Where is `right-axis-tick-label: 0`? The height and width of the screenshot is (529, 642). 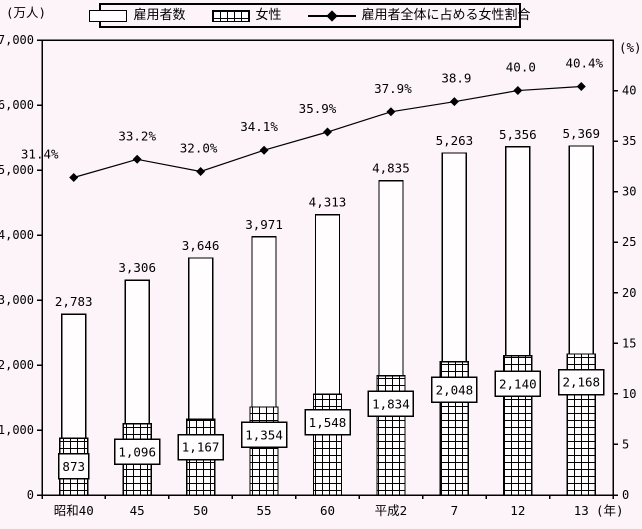 right-axis-tick-label: 0 is located at coordinates (625, 495).